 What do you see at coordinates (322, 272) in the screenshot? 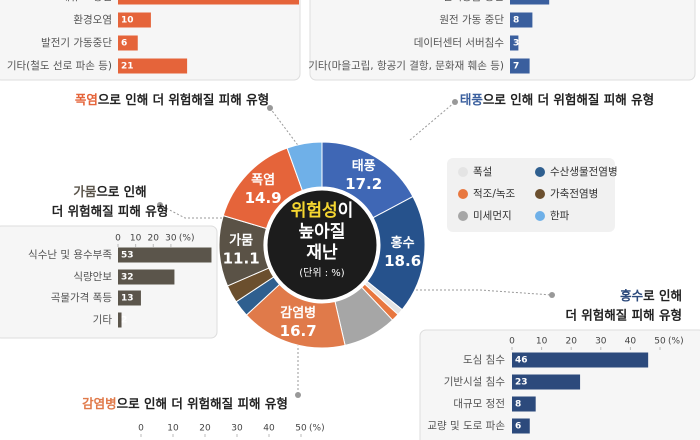
I see `center-unit: (단위 : %)` at bounding box center [322, 272].